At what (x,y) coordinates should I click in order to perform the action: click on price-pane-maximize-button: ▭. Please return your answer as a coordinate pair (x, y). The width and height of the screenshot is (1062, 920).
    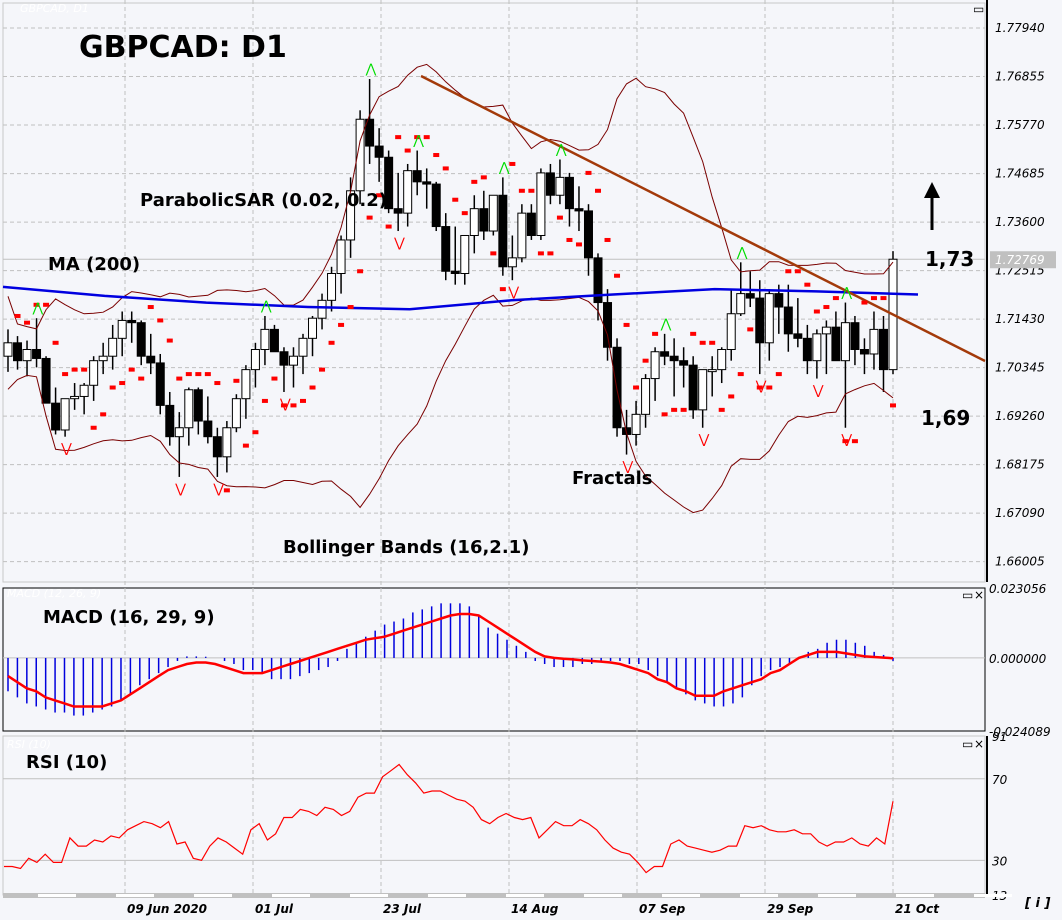
    Looking at the image, I should click on (979, 9).